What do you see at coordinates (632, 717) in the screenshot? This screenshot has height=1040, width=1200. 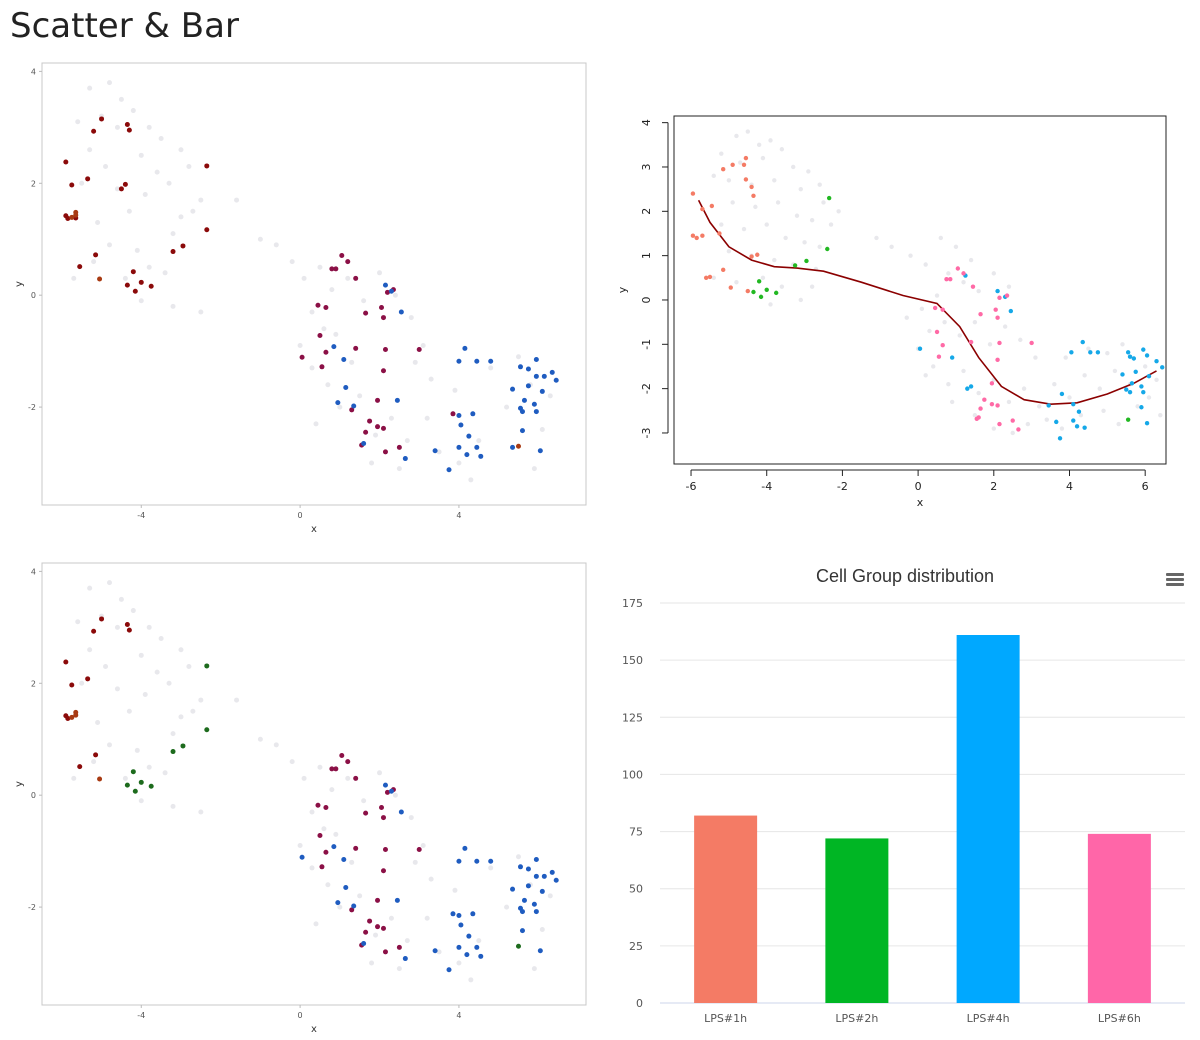 I see `y-tick-label: 125` at bounding box center [632, 717].